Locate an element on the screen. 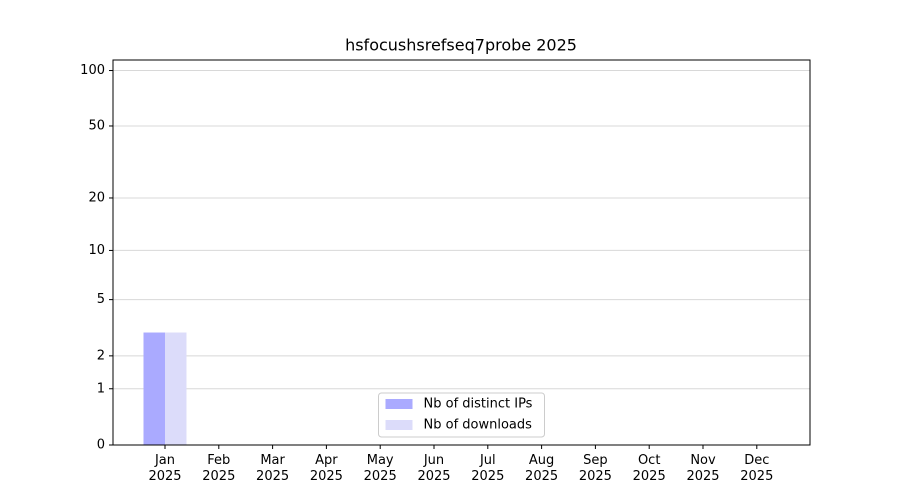 This screenshot has height=500, width=900. x-tick-label: Sep 2025 is located at coordinates (595, 468).